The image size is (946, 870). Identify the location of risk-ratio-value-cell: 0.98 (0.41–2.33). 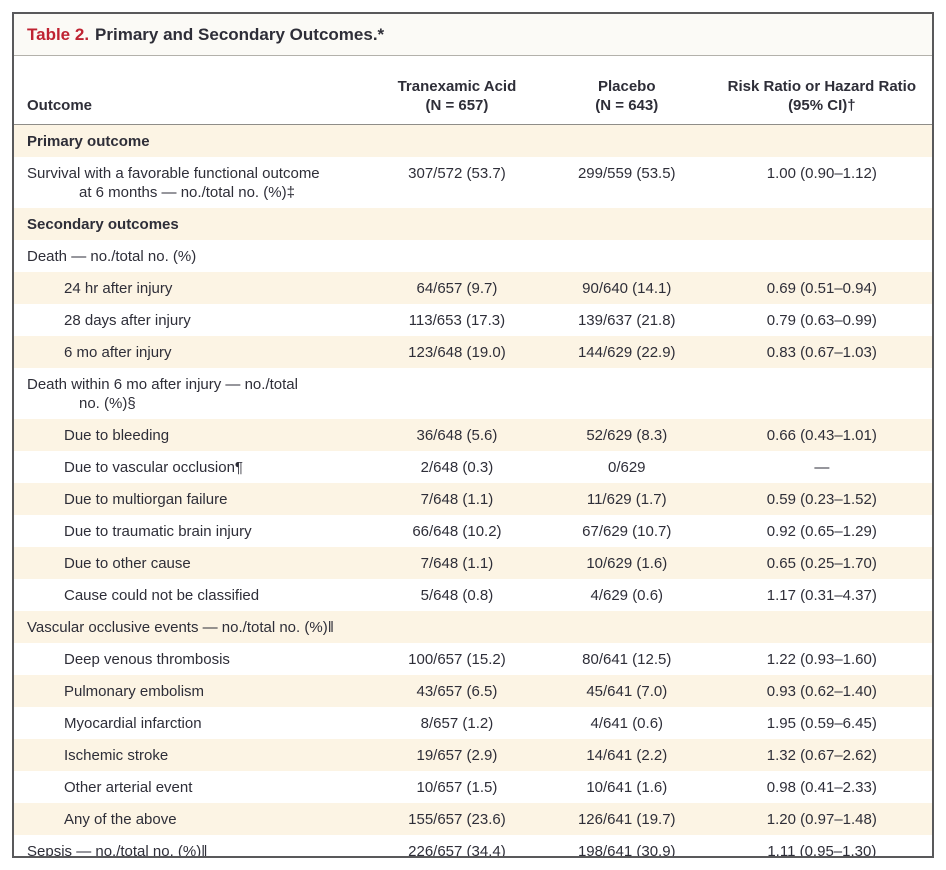
(821, 787).